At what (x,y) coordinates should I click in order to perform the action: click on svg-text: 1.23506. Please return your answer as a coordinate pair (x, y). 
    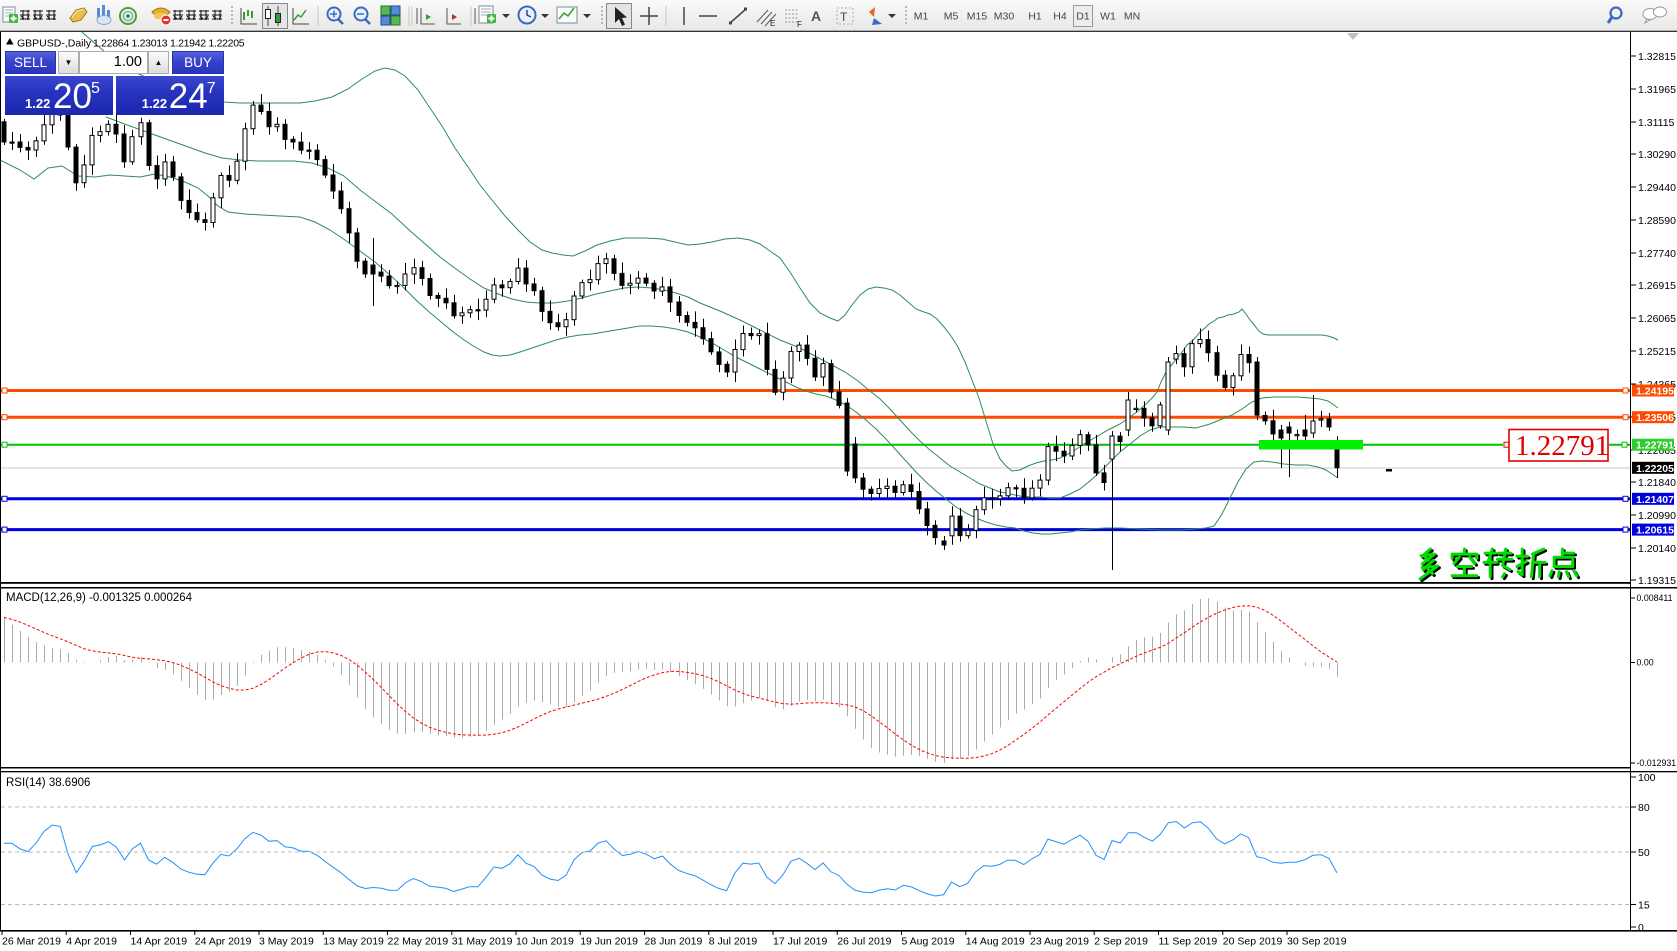
    Looking at the image, I should click on (1655, 418).